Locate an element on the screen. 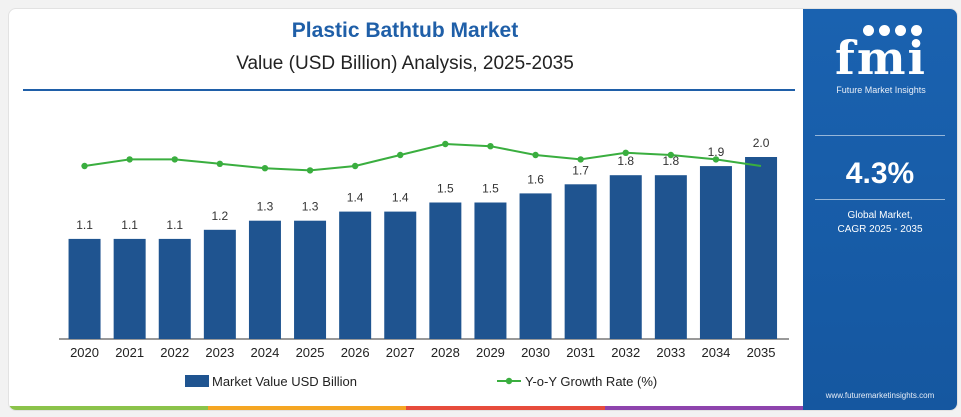 The image size is (961, 417). x-tick-label: 2033 is located at coordinates (670, 352).